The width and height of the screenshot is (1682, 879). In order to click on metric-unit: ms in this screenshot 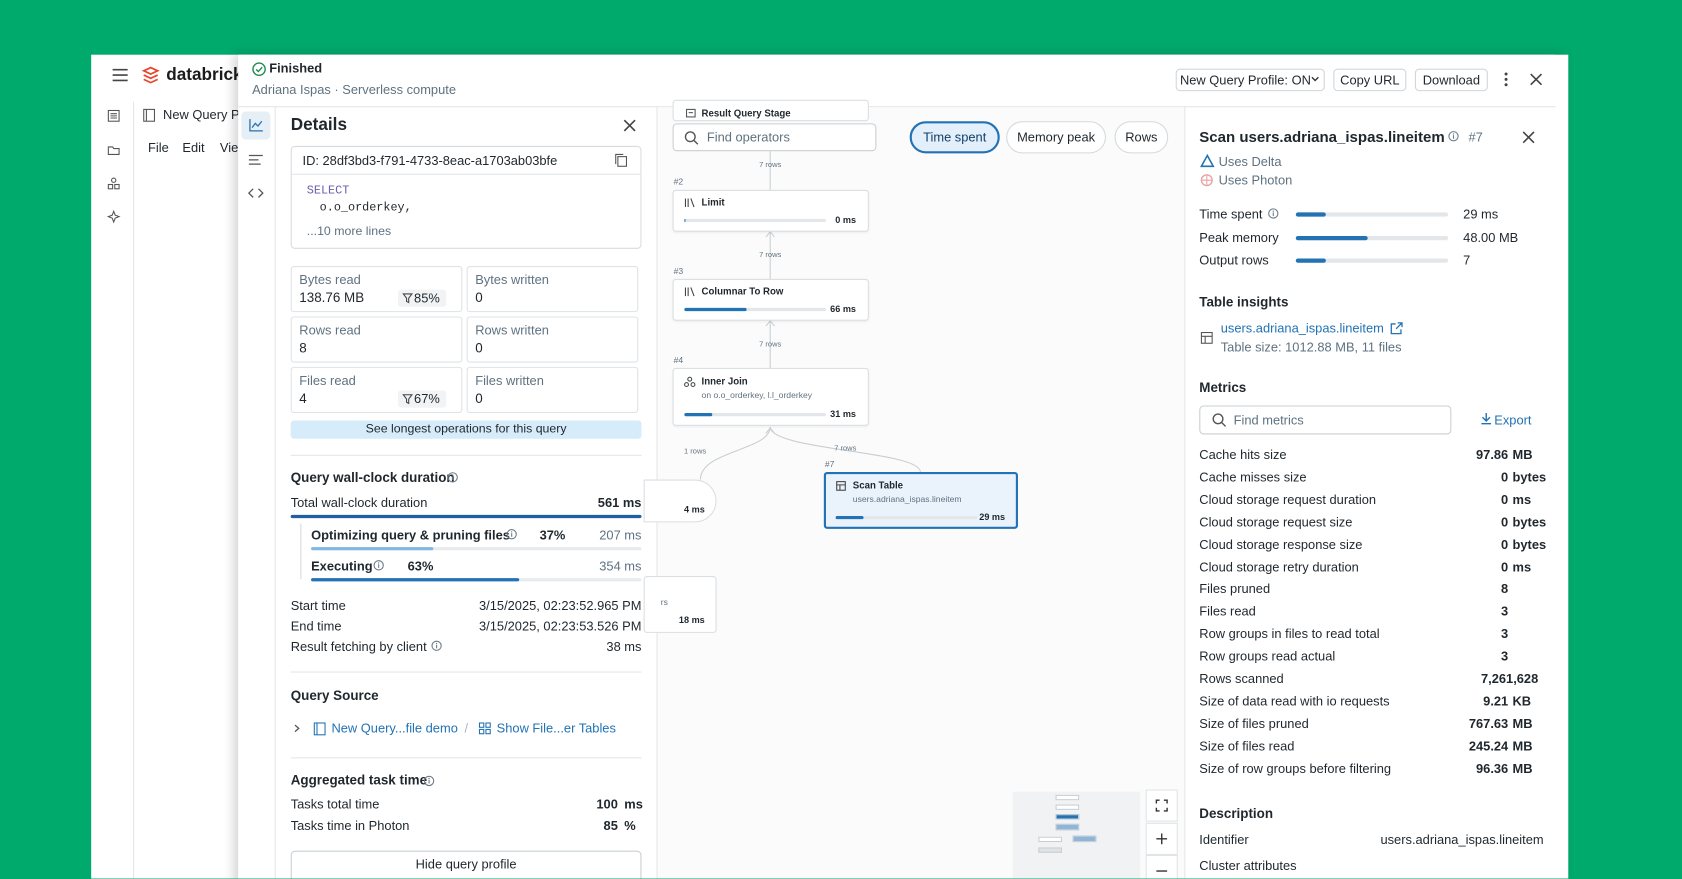, I will do `click(1522, 499)`.